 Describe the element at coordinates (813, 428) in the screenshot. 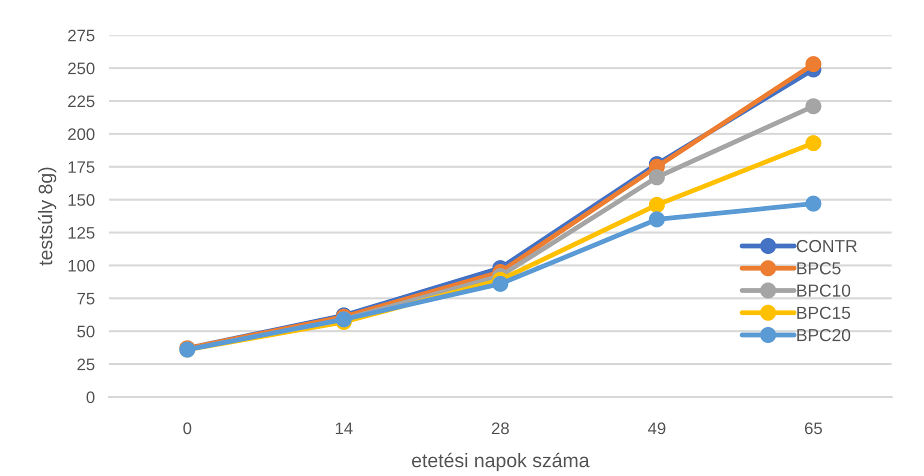

I see `x-tick-label: 65` at that location.